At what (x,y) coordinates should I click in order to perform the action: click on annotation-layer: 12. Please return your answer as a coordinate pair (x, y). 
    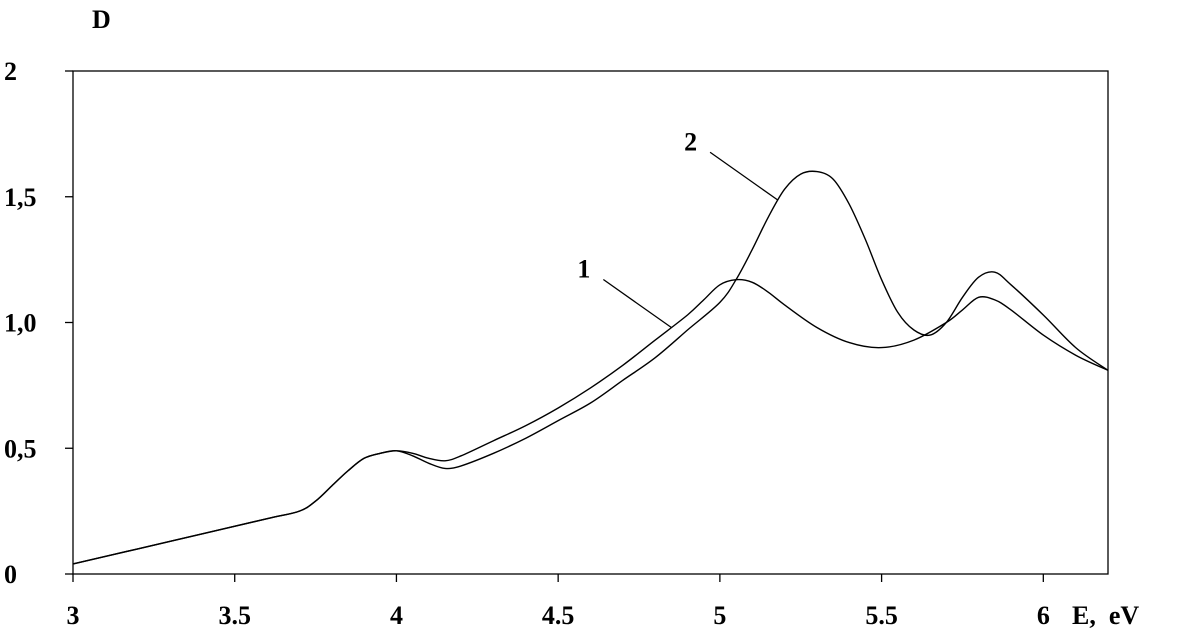
    Looking at the image, I should click on (678, 228).